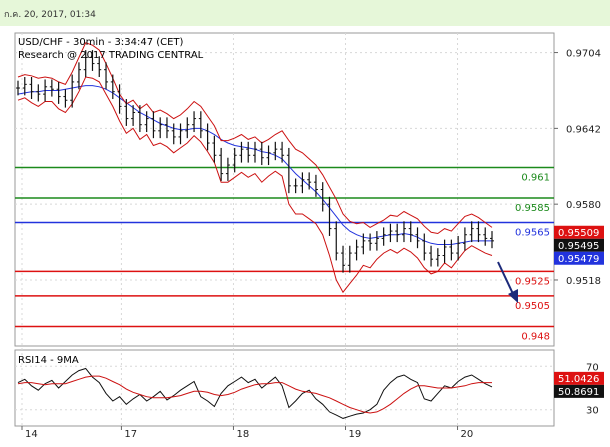 The image size is (610, 447). Describe the element at coordinates (50, 15) in the screenshot. I see `timestamp: ก.ค. 20, 2017, 01:34` at that location.